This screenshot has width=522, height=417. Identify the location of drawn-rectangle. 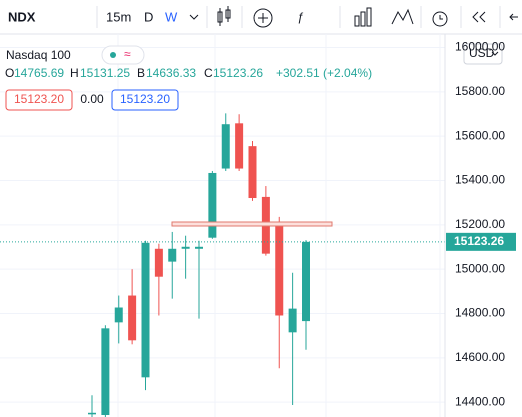
(252, 224).